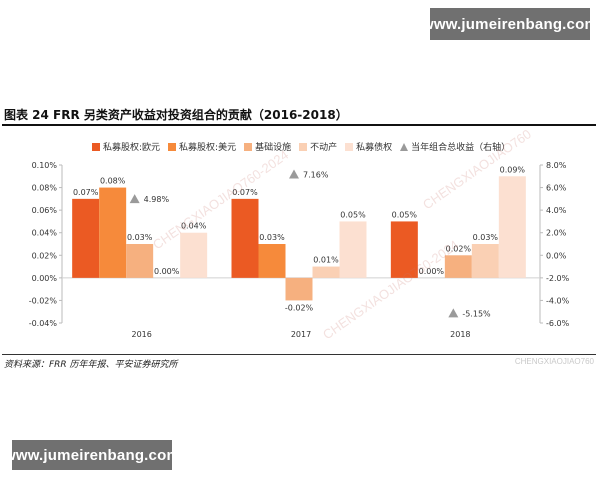  Describe the element at coordinates (326, 272) in the screenshot. I see `bar-2017-s3` at that location.